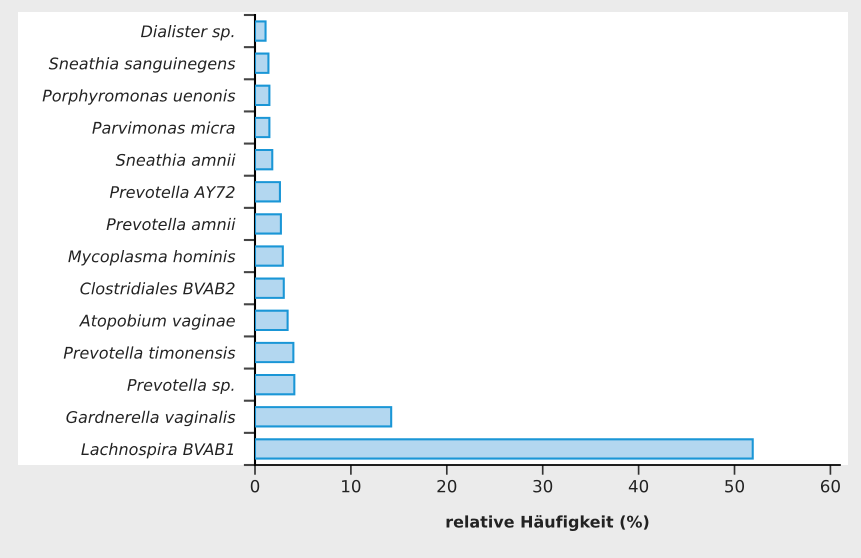  Describe the element at coordinates (171, 224) in the screenshot. I see `y-tick-label: Prevotella amnii` at that location.